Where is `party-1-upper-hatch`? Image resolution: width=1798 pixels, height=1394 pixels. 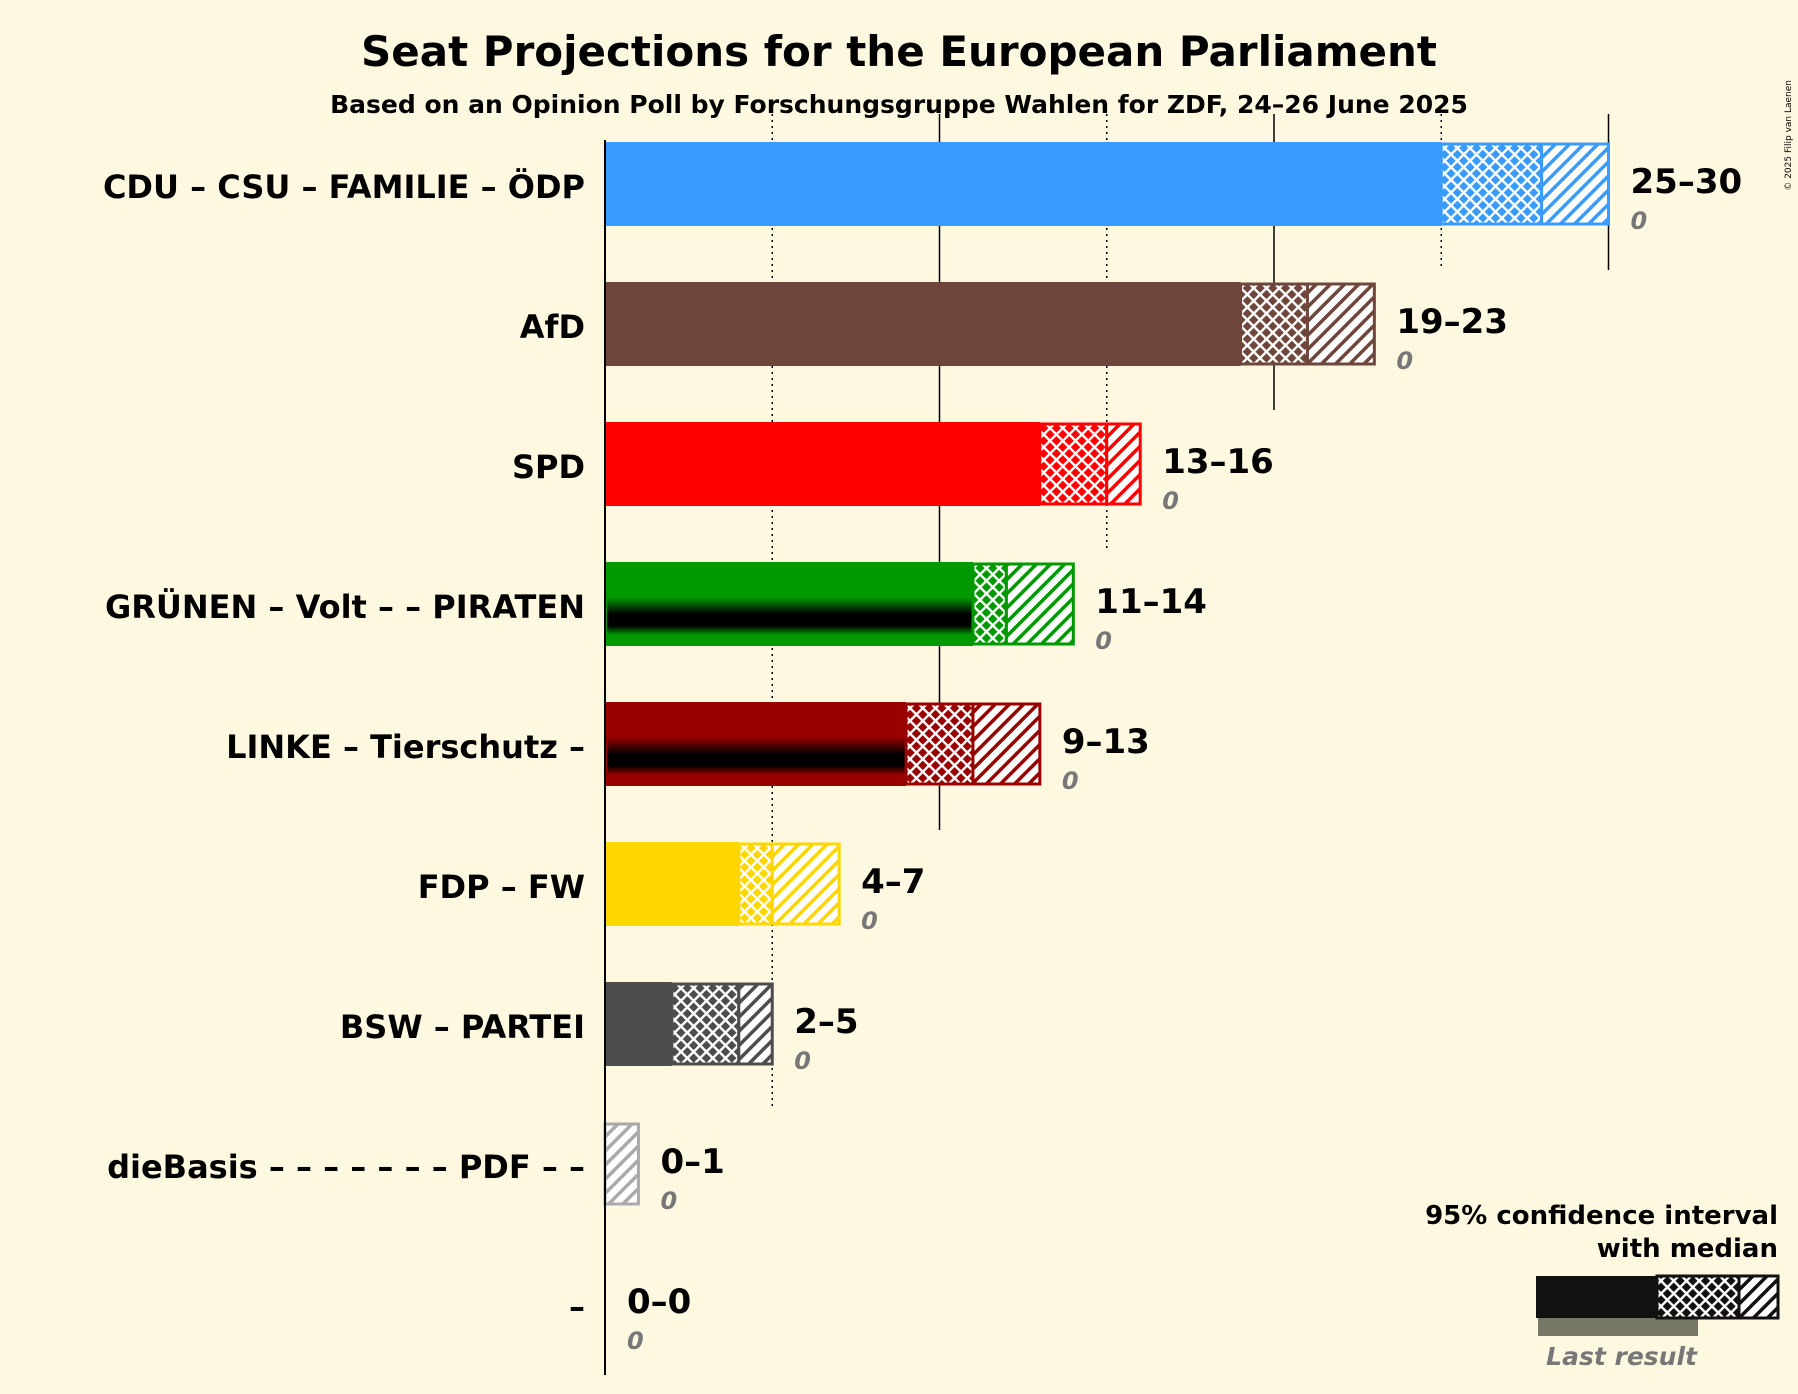
party-1-upper-hatch is located at coordinates (1575, 184).